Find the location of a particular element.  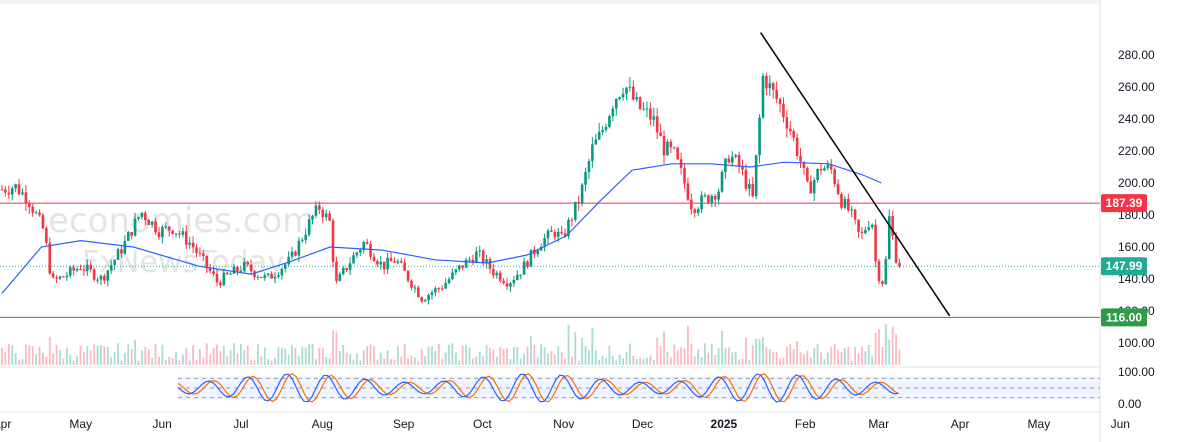

price-tick-label: 240.00 is located at coordinates (1136, 119).